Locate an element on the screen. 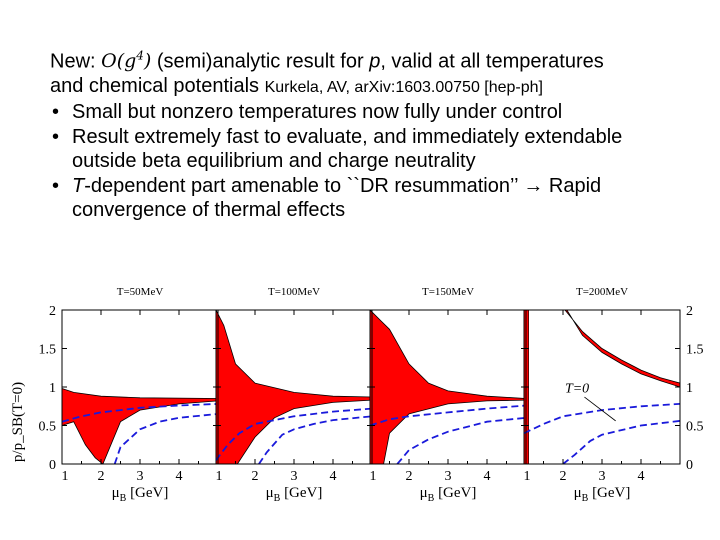  y-tick-label-left: 0 is located at coordinates (52, 465).